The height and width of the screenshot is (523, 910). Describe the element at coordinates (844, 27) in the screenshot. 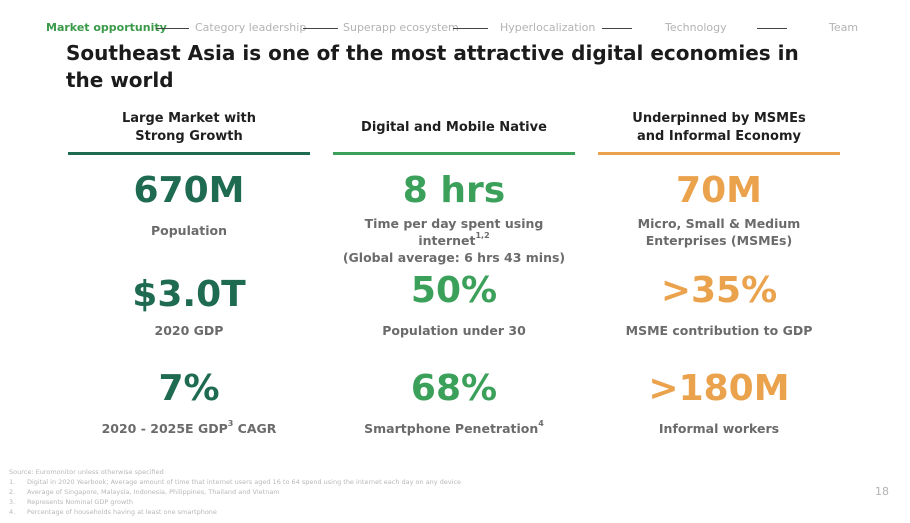

I see `nav-item-team: Team` at that location.